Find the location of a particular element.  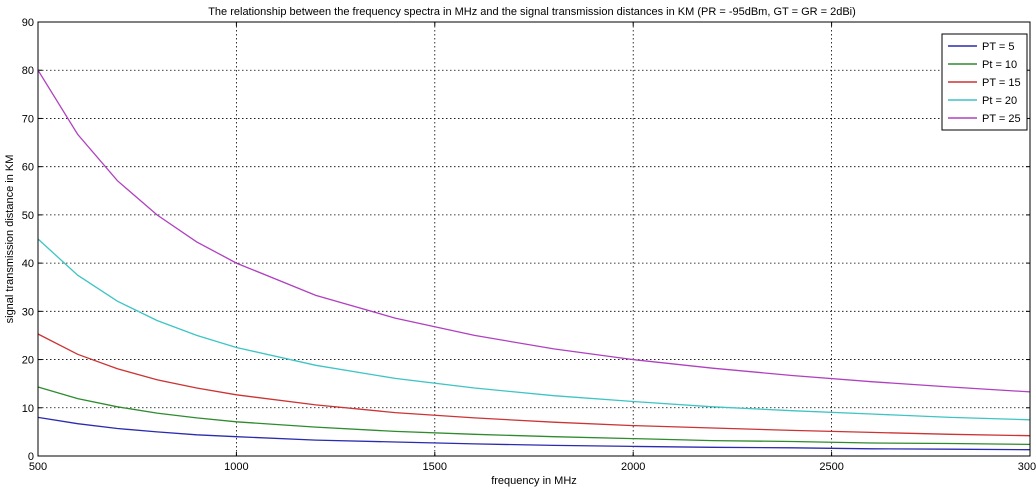

legend-label: PT = 25 is located at coordinates (1001, 119).